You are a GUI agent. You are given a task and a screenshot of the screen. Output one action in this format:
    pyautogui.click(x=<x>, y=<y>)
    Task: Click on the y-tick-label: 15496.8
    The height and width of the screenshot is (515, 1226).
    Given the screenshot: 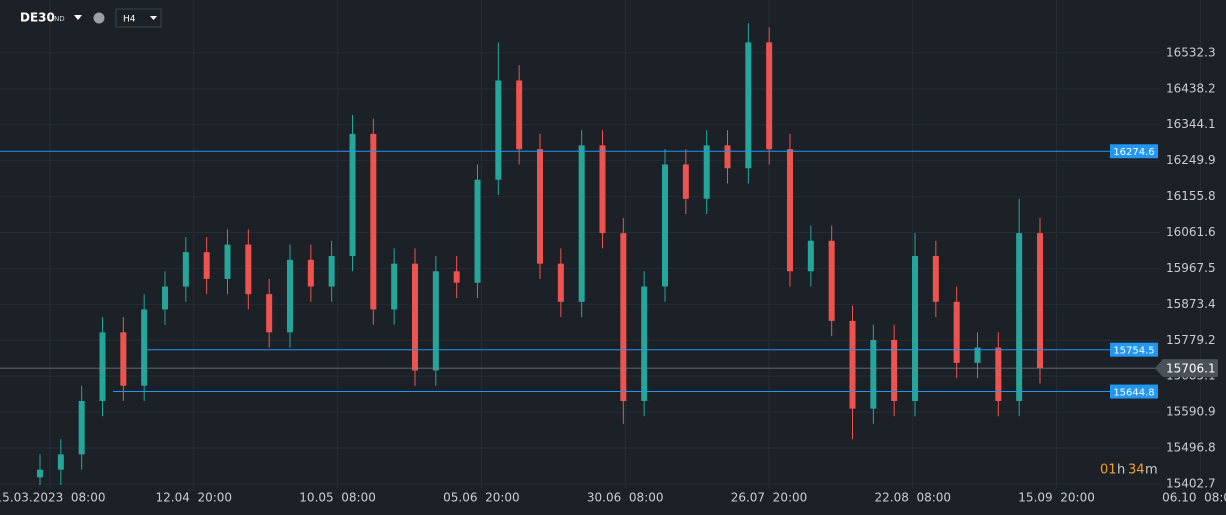 What is the action you would take?
    pyautogui.click(x=1191, y=448)
    